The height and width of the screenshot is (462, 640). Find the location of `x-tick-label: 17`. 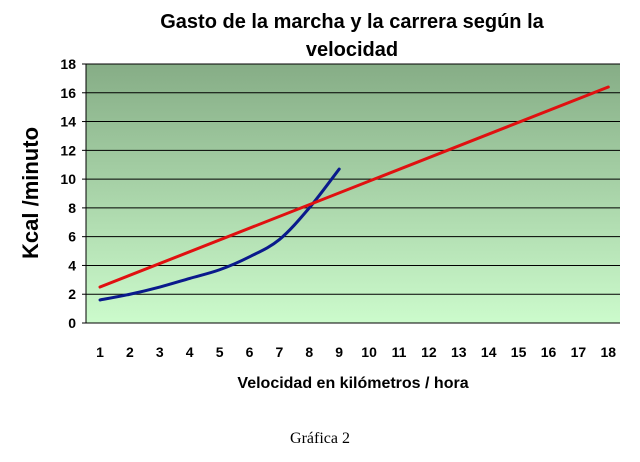

x-tick-label: 17 is located at coordinates (579, 352).